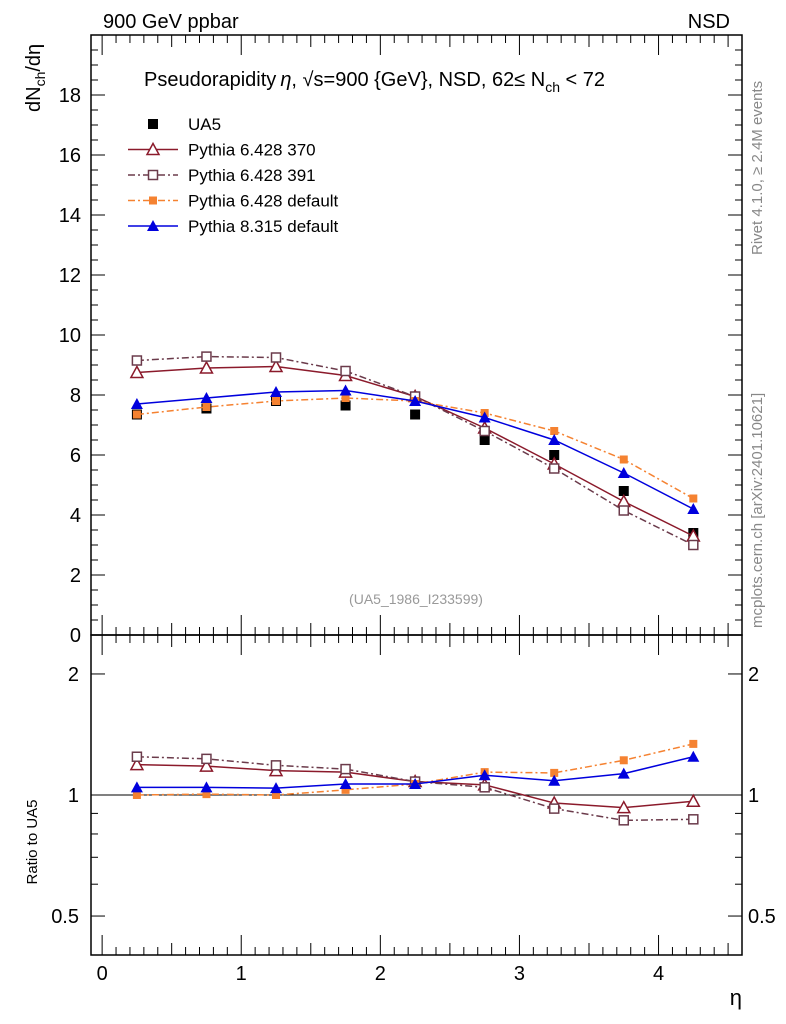 The image size is (786, 1024). What do you see at coordinates (762, 917) in the screenshot?
I see `ratio-y-tick-label-right: 0.5` at bounding box center [762, 917].